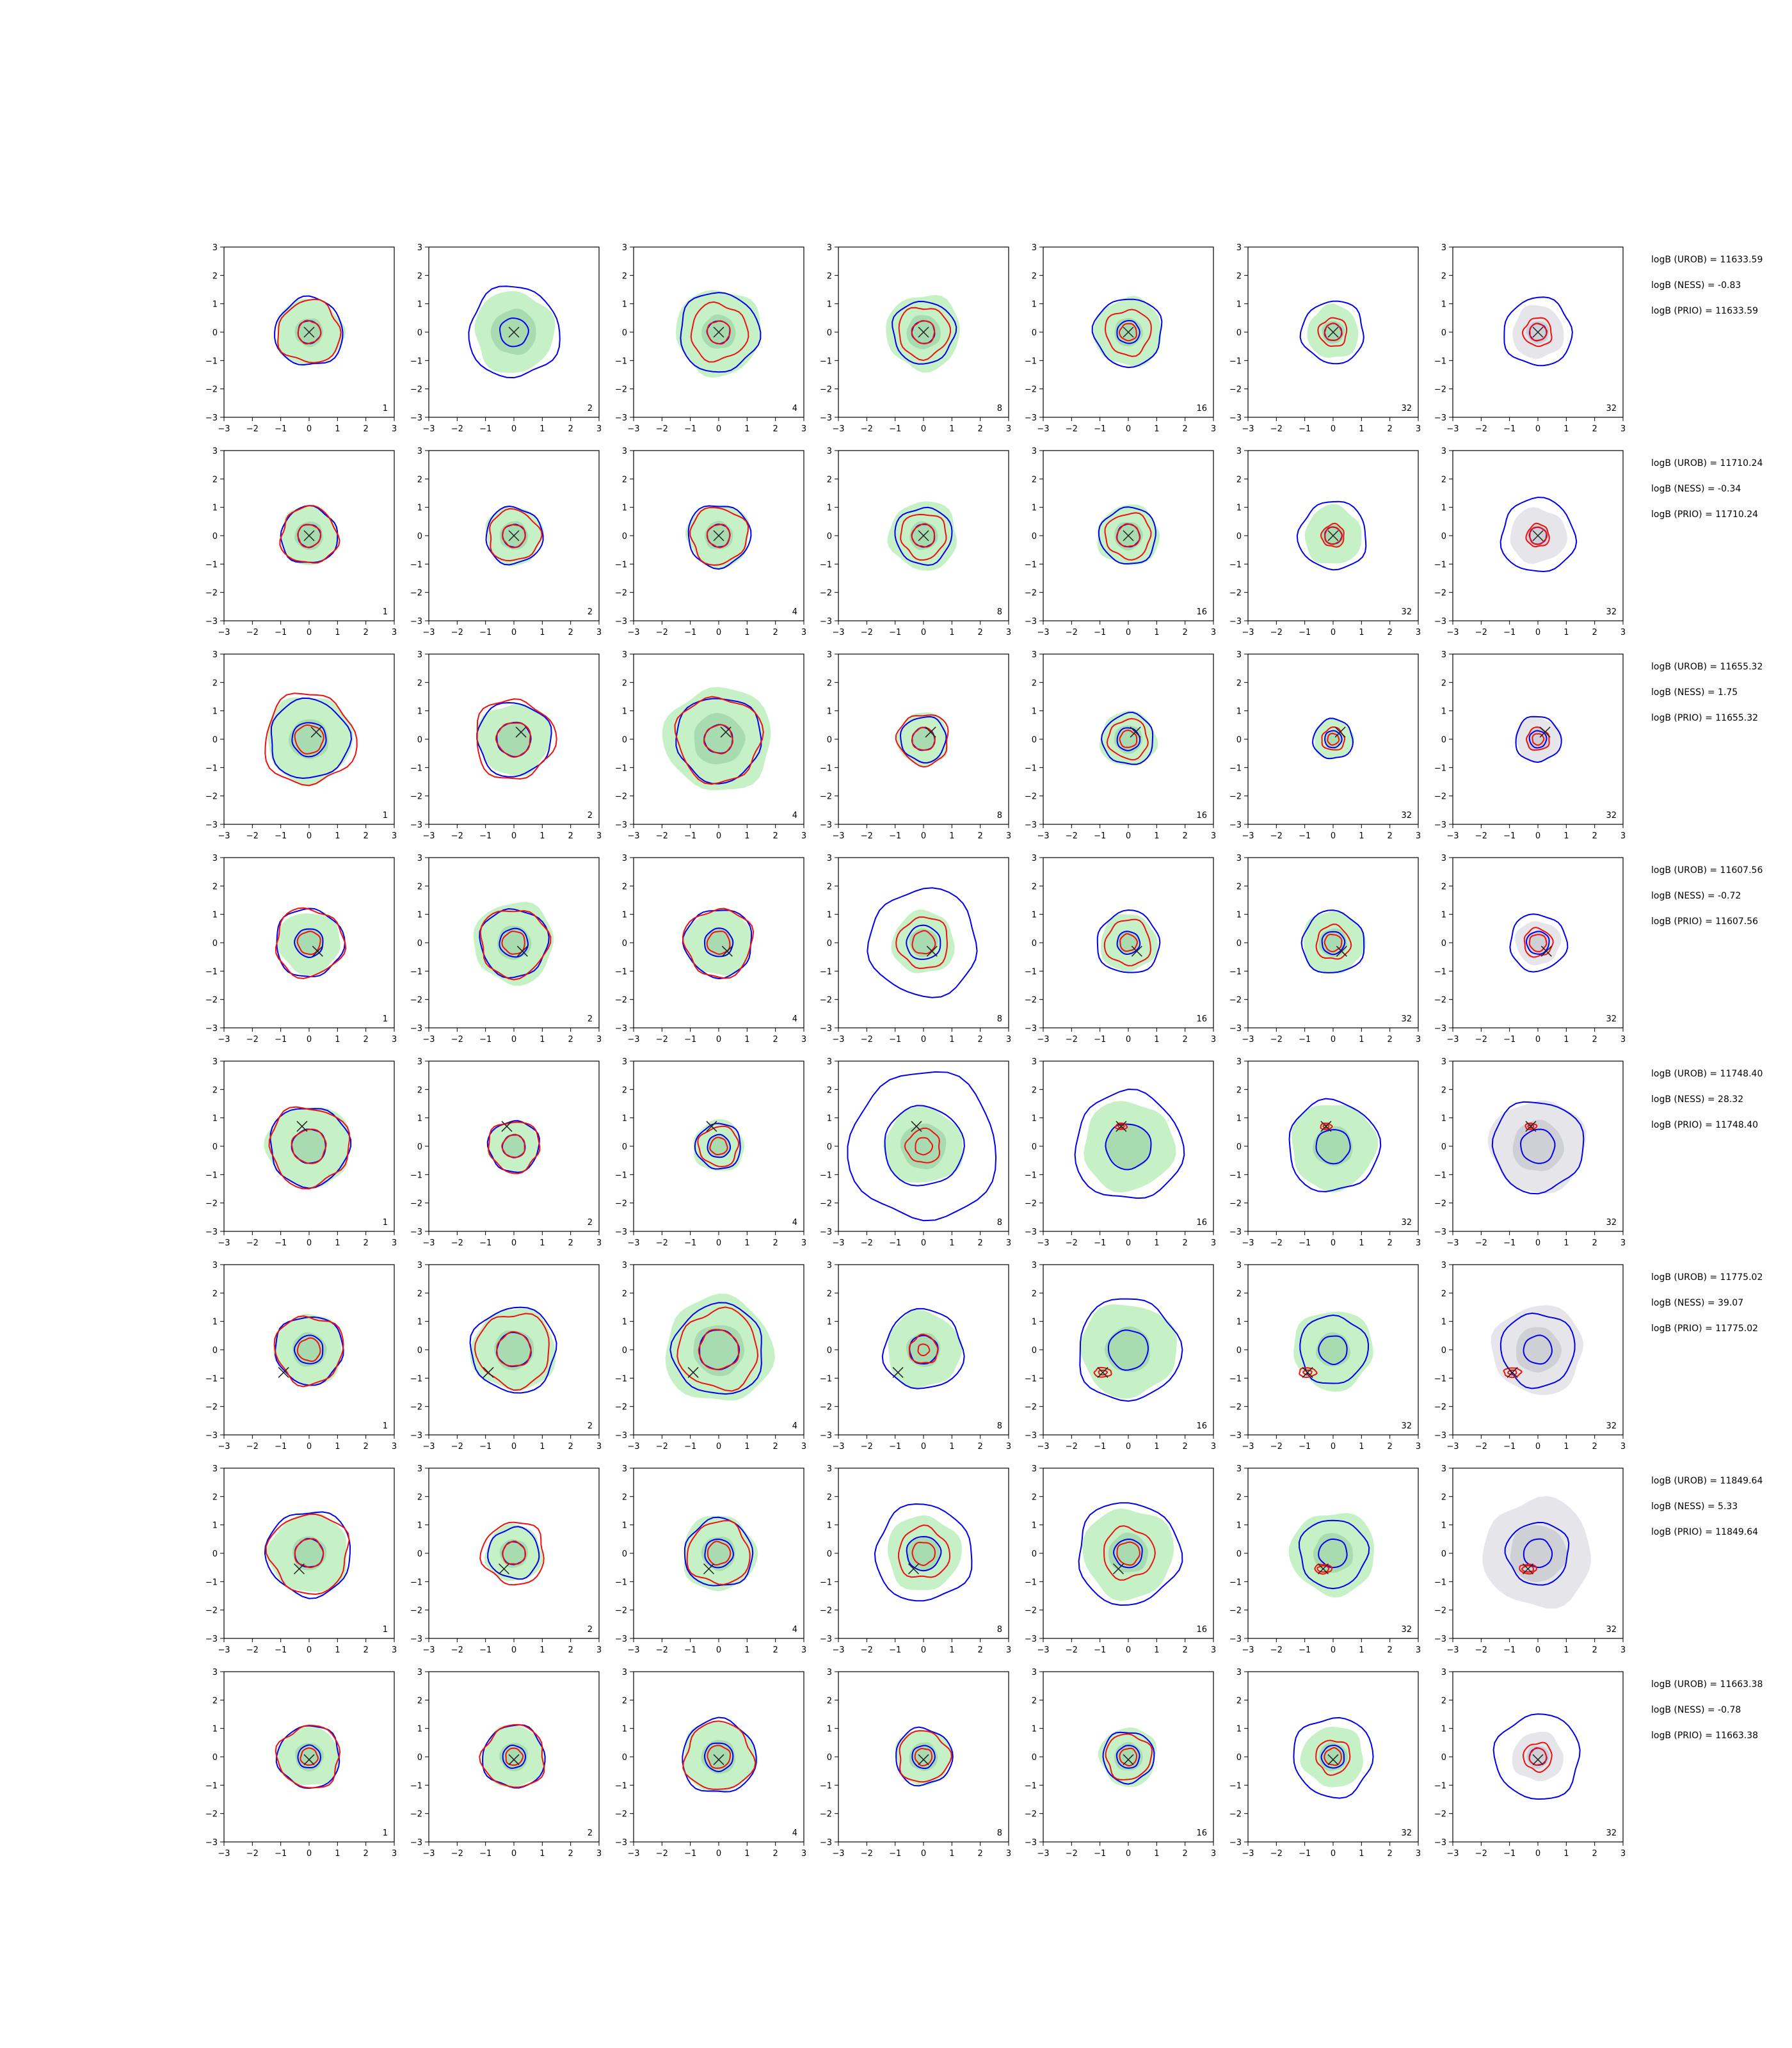  I want to click on panel-corner-label: 8, so click(999, 1426).